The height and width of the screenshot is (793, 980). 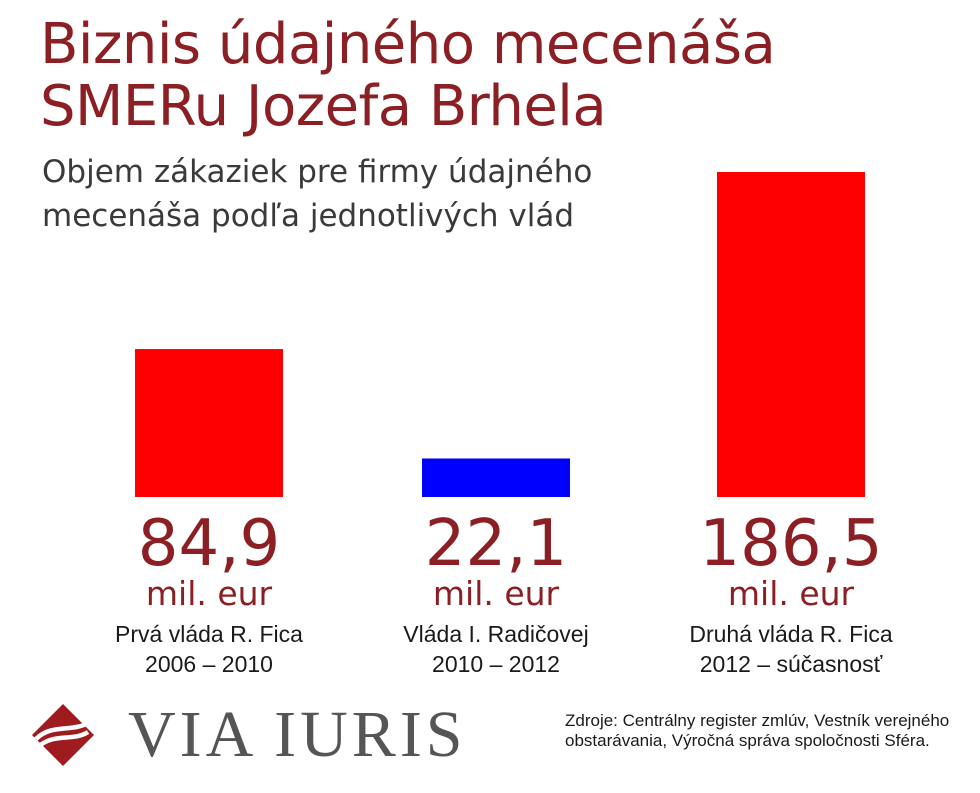 I want to click on category-label-2: Vláda I. Radičovej, so click(x=495, y=634).